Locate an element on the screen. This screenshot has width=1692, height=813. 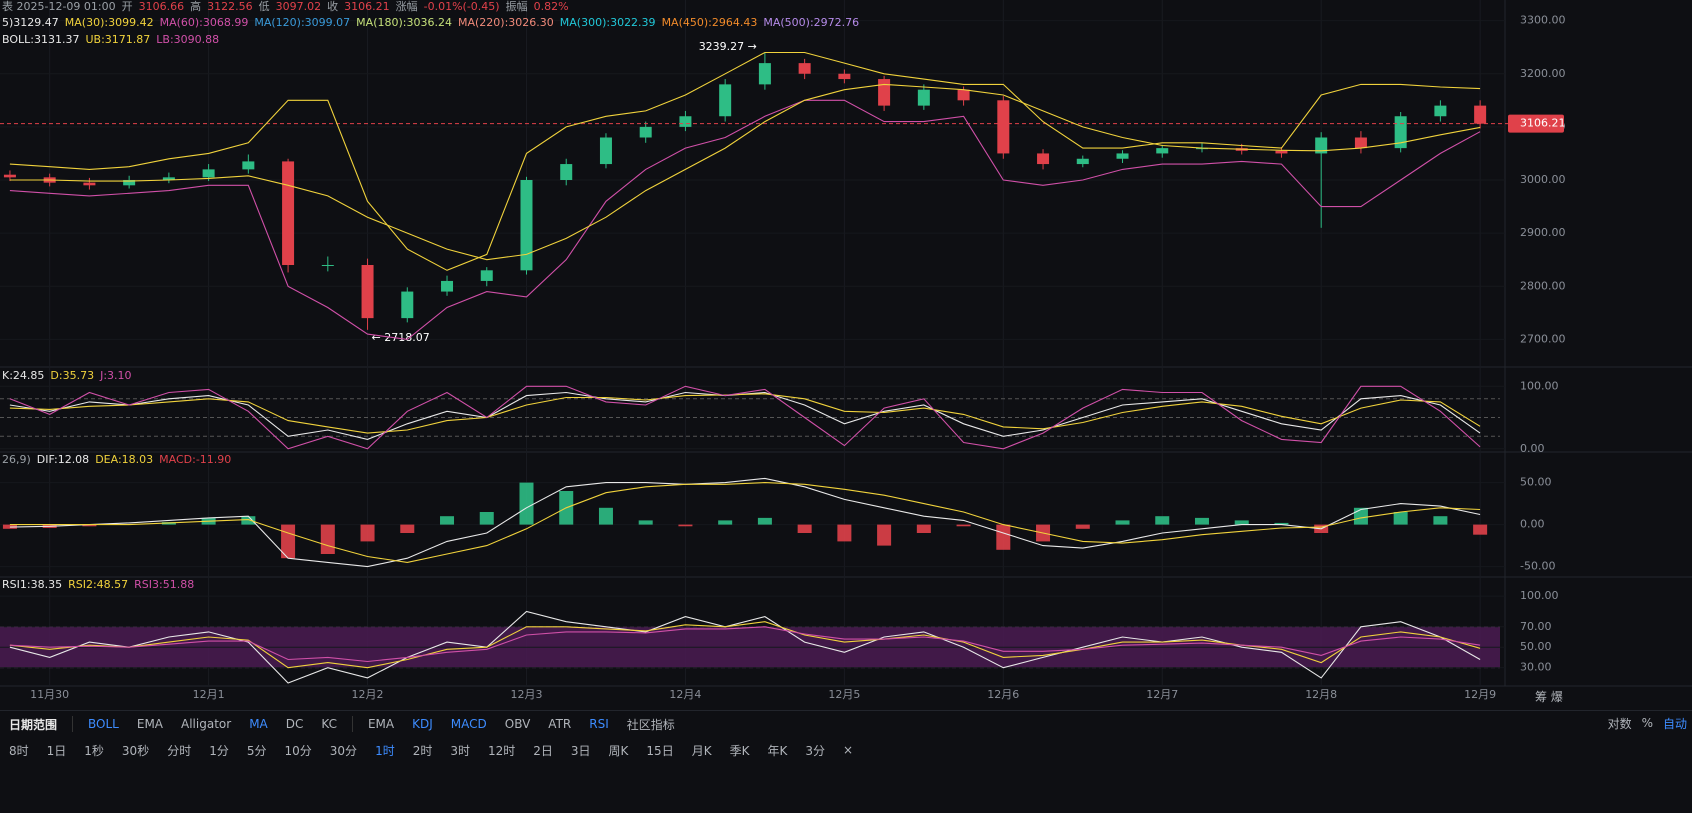
sub-indicator-button: OBV is located at coordinates (517, 724).